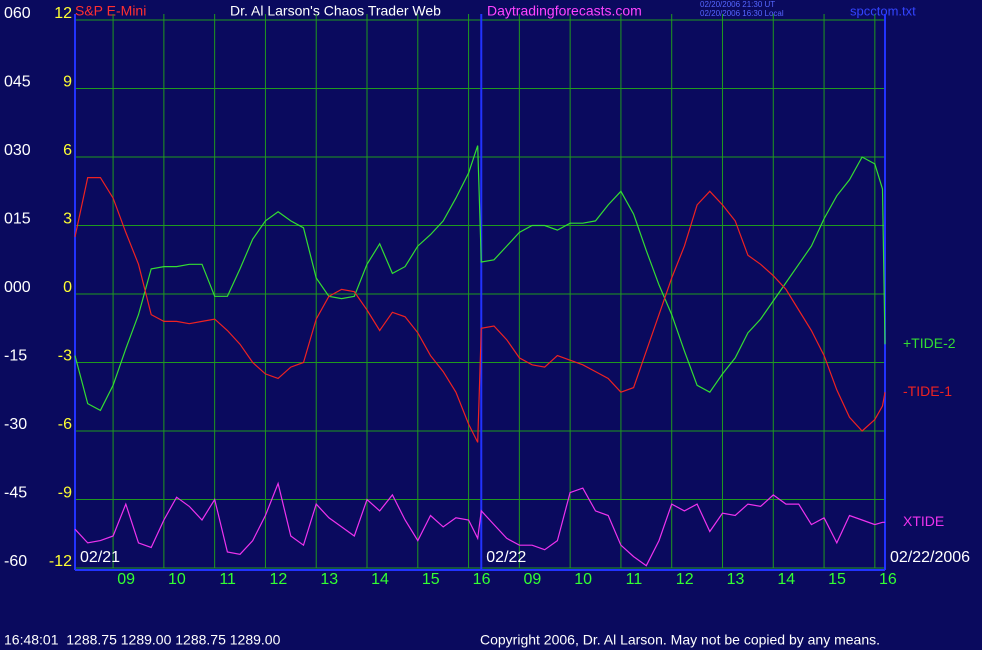  What do you see at coordinates (17, 82) in the screenshot?
I see `y2-tick-label: 045` at bounding box center [17, 82].